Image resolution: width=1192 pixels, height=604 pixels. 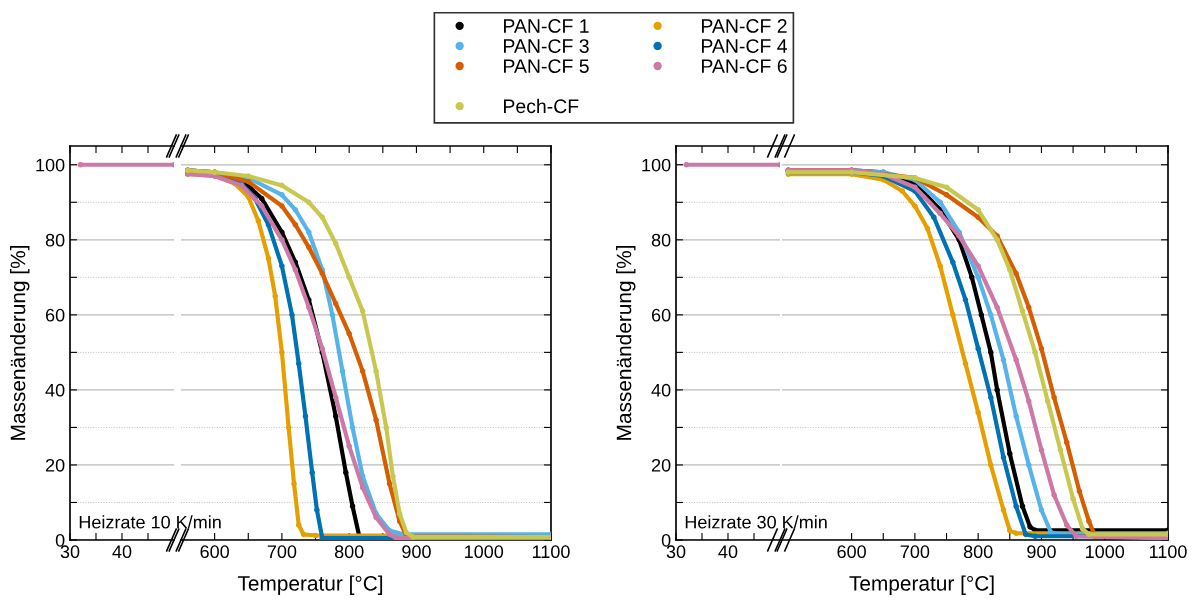 I want to click on legend-label: PAN-CF 5, so click(x=546, y=66).